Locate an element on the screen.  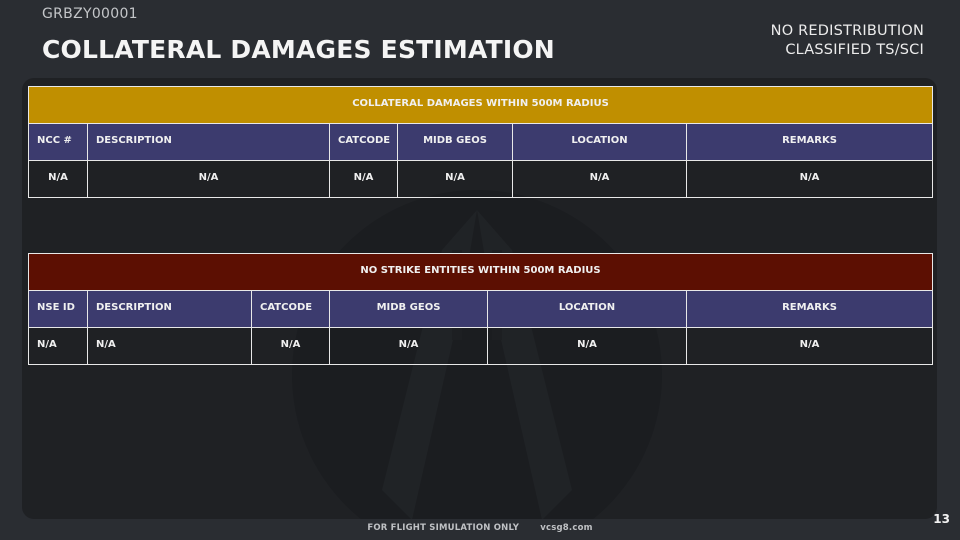
column-header-nse-id: NSE ID is located at coordinates (58, 309).